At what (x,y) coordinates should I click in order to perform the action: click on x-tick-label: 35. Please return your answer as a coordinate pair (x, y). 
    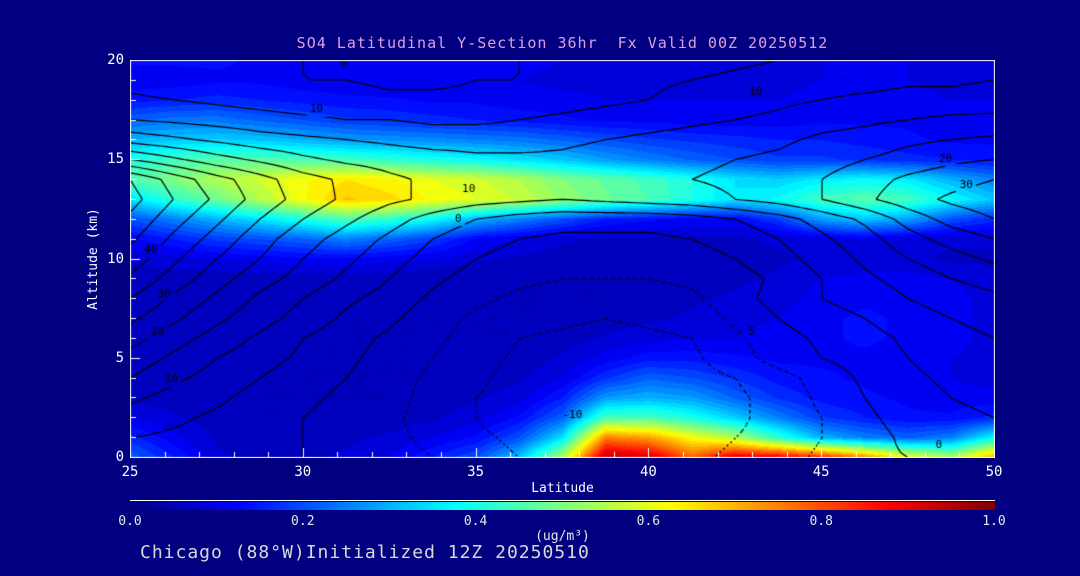
    Looking at the image, I should click on (476, 472).